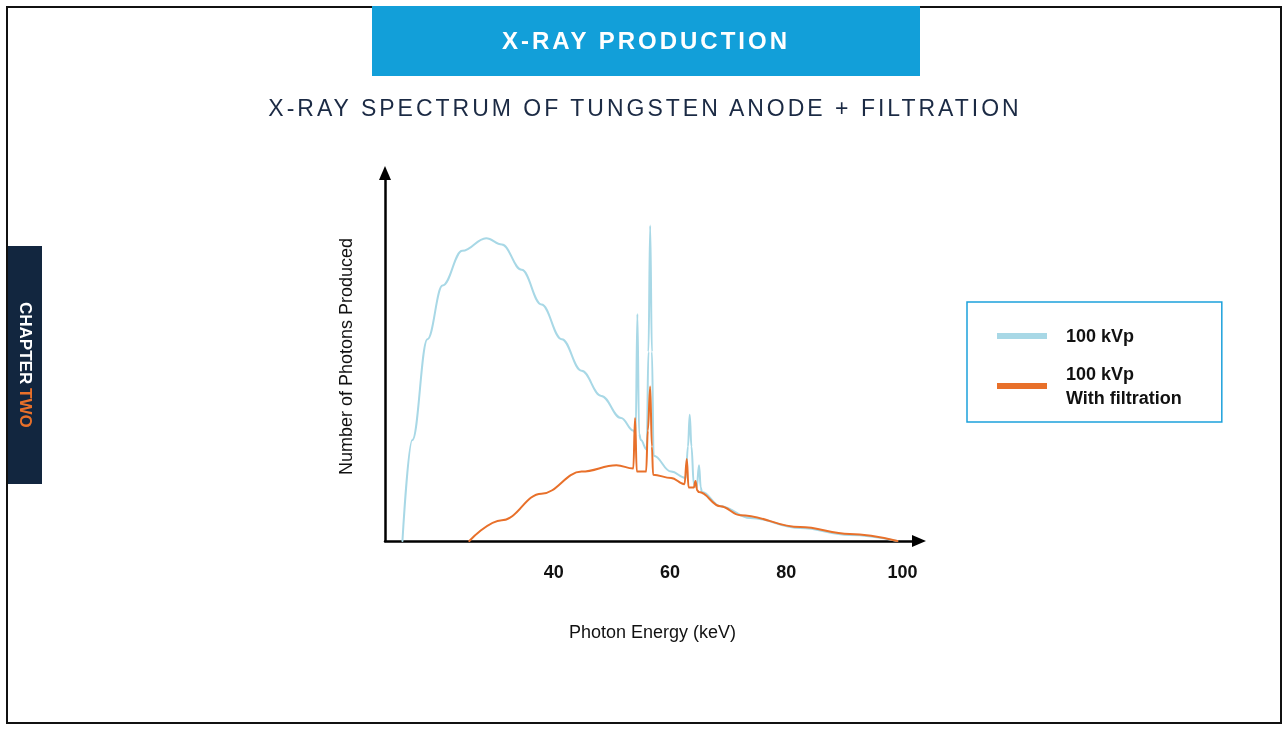 The width and height of the screenshot is (1283, 730). Describe the element at coordinates (1100, 336) in the screenshot. I see `legend-label: 100 kVp` at that location.